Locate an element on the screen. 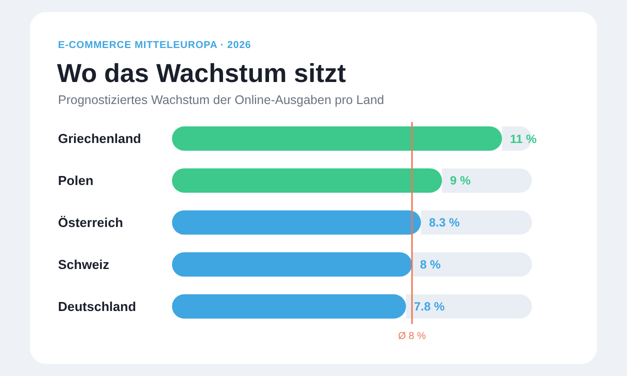  data-label: 7.8 % is located at coordinates (430, 307).